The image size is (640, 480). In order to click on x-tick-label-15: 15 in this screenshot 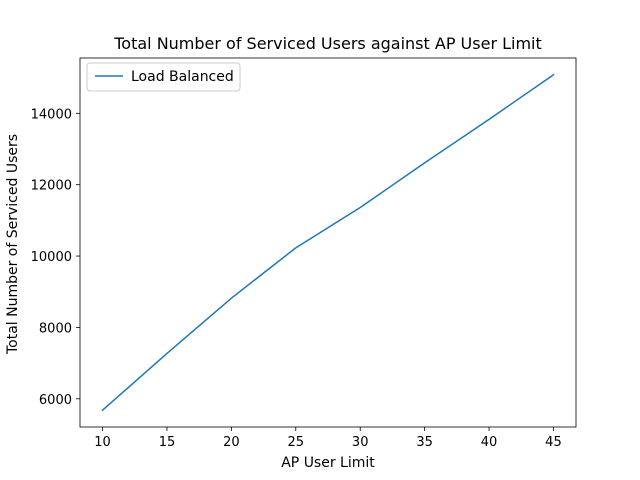, I will do `click(167, 442)`.